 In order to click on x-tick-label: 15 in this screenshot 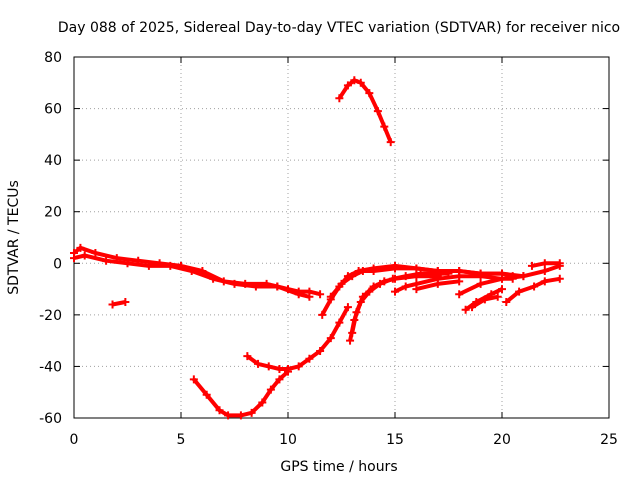, I will do `click(395, 440)`.